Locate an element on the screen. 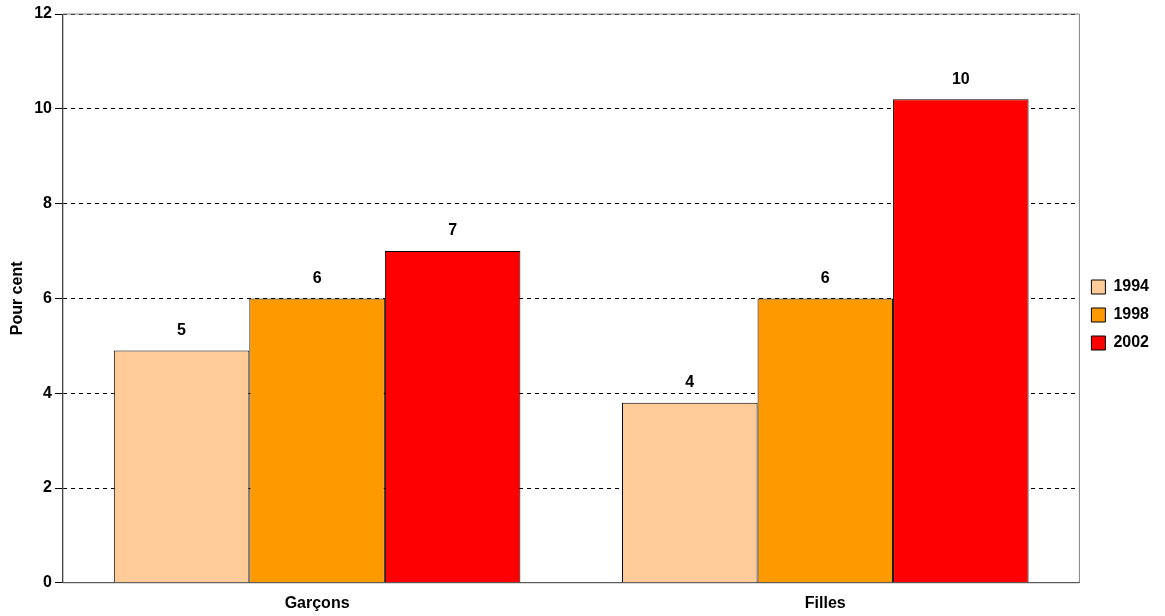 This screenshot has width=1165, height=616. y-tick-label: 0 is located at coordinates (48, 582).